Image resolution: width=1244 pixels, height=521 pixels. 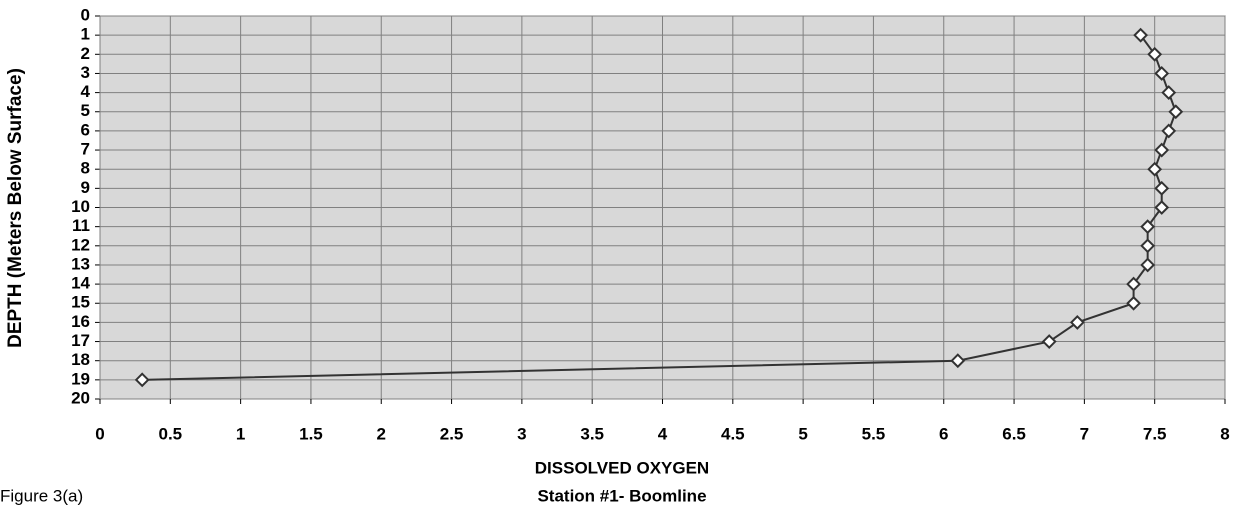 I want to click on x-tick-label: 7.5, so click(x=1155, y=433).